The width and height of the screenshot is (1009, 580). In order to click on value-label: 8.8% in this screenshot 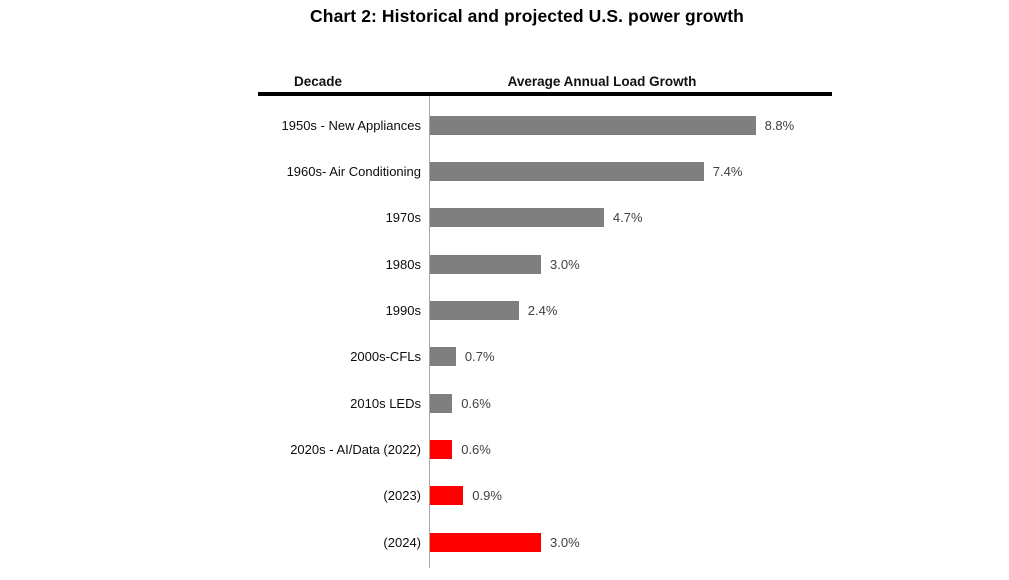, I will do `click(779, 125)`.